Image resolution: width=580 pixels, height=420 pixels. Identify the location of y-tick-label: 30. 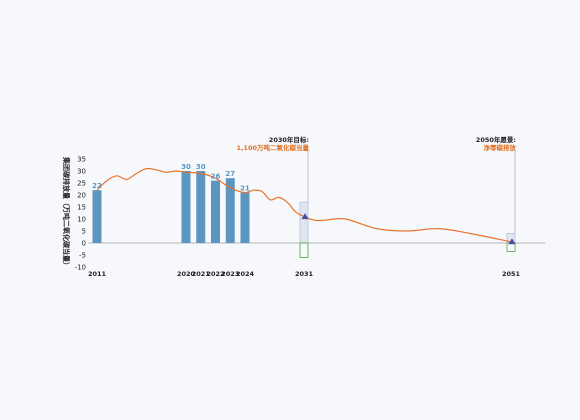
(81, 172).